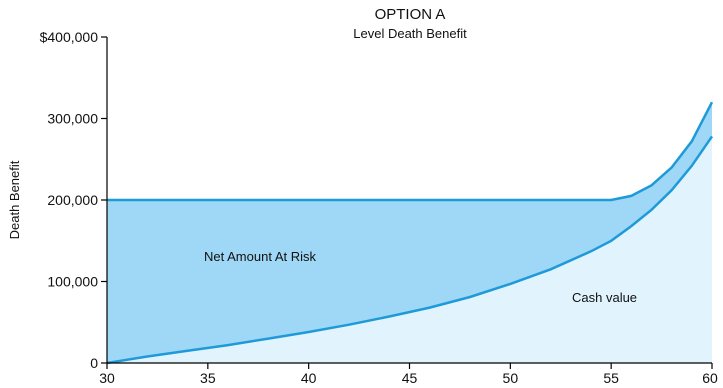 Image resolution: width=723 pixels, height=388 pixels. Describe the element at coordinates (208, 378) in the screenshot. I see `x-tick-label: 35` at that location.